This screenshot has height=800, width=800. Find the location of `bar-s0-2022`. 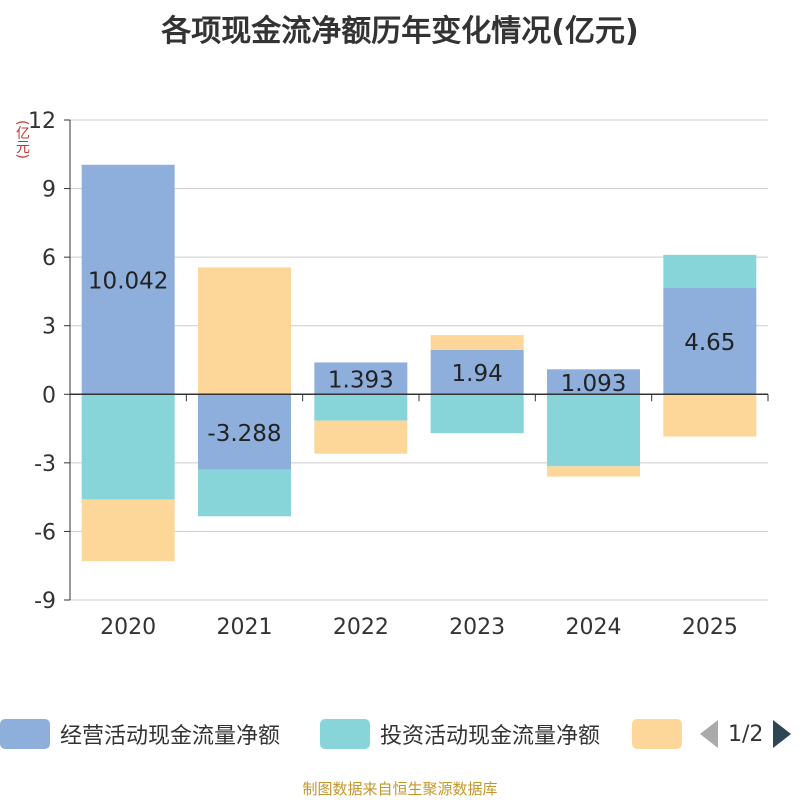

bar-s0-2022 is located at coordinates (361, 378).